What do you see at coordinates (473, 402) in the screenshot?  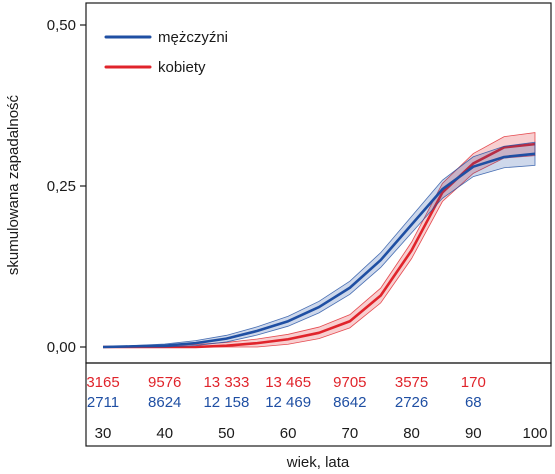 I see `at-risk-men-value: 68` at bounding box center [473, 402].